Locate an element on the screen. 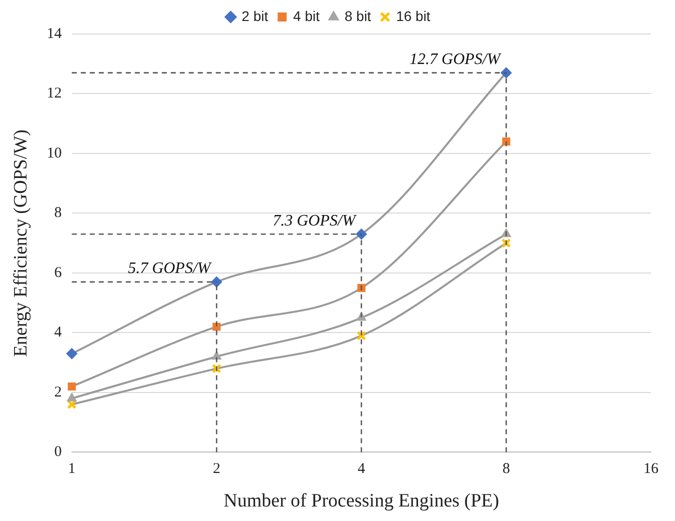  x-tick-label: 1 is located at coordinates (72, 469).